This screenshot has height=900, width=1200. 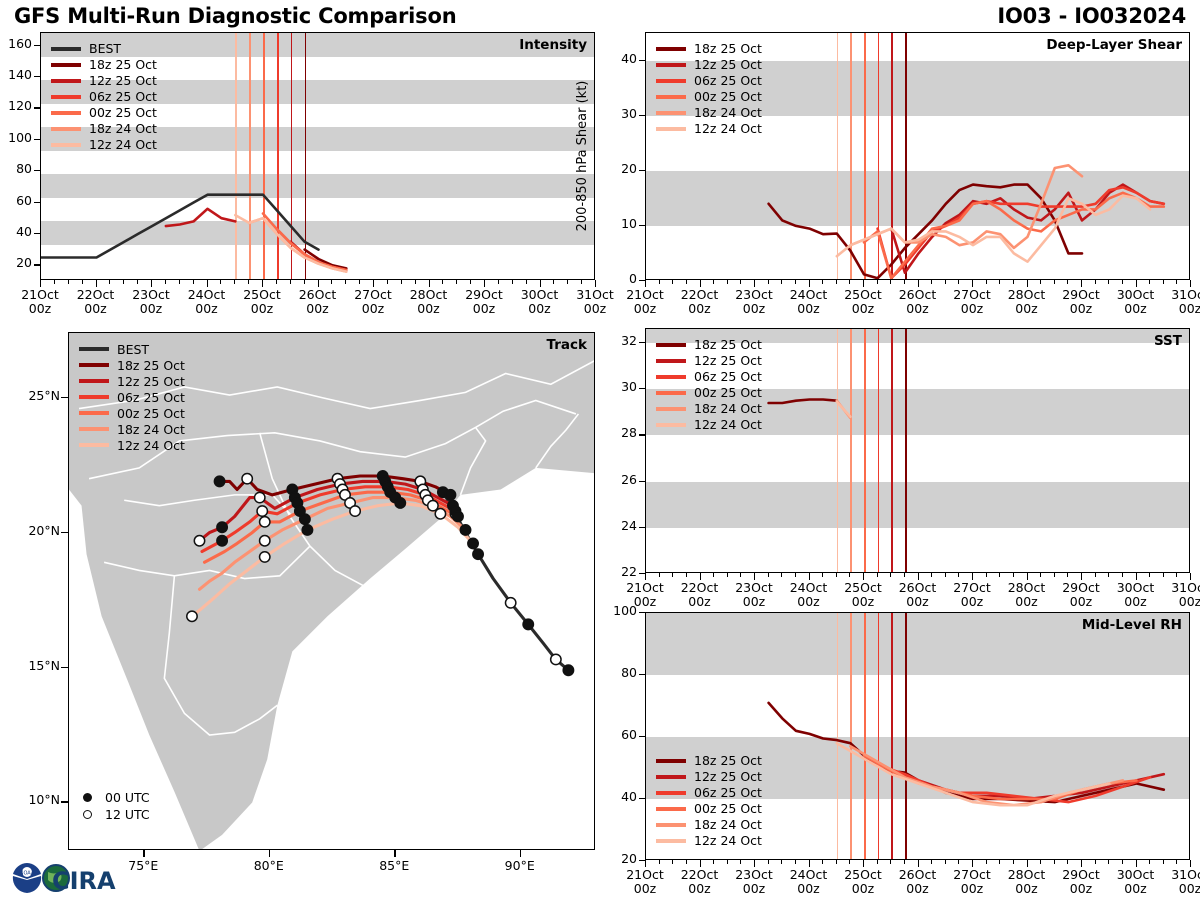 What do you see at coordinates (837, 156) in the screenshot?
I see `init-time-line-12z-24-oct` at bounding box center [837, 156].